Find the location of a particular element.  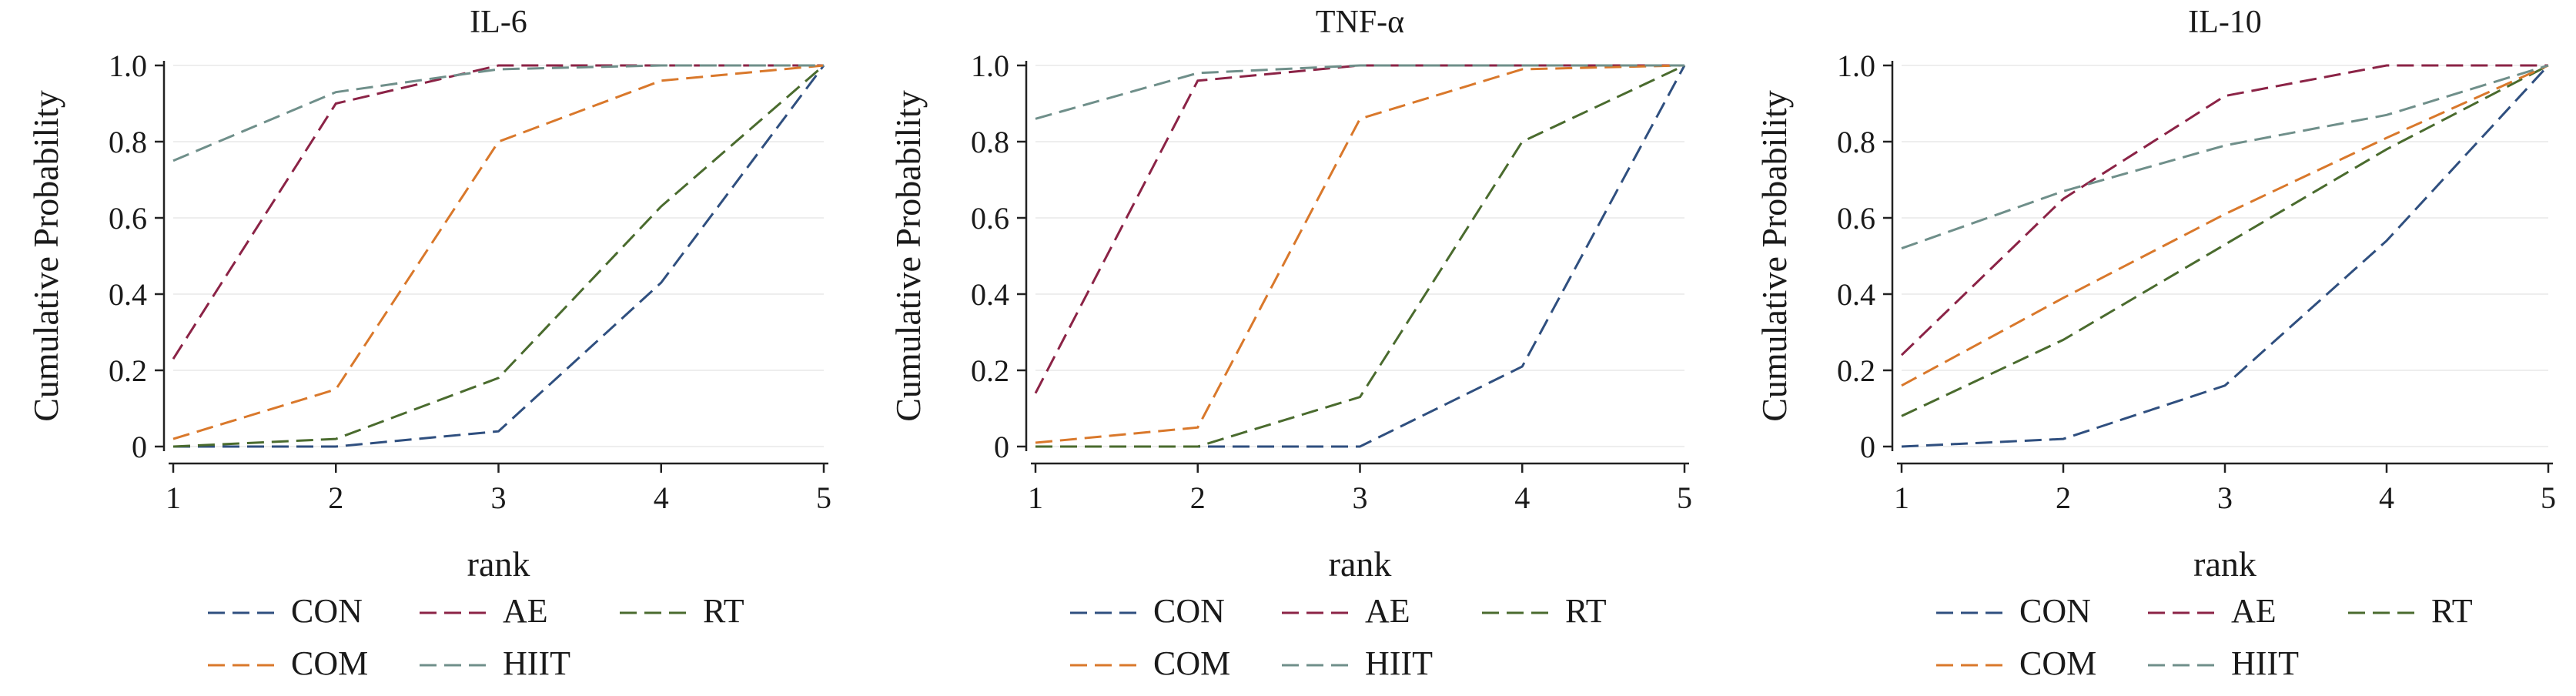

chart-title: TNF-α is located at coordinates (1360, 22).